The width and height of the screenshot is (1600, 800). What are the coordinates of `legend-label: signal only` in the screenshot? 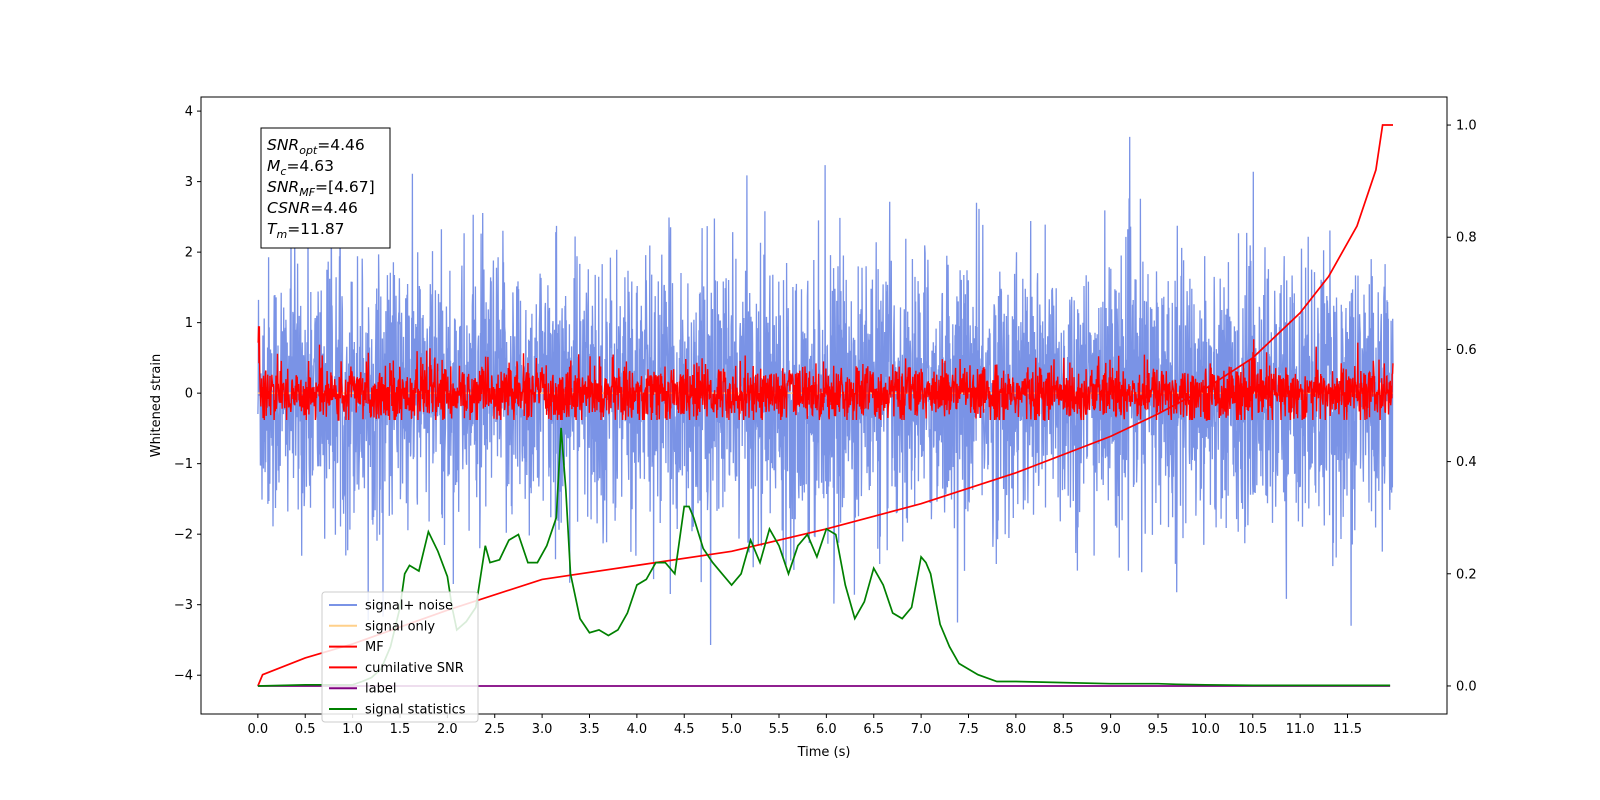 It's located at (400, 626).